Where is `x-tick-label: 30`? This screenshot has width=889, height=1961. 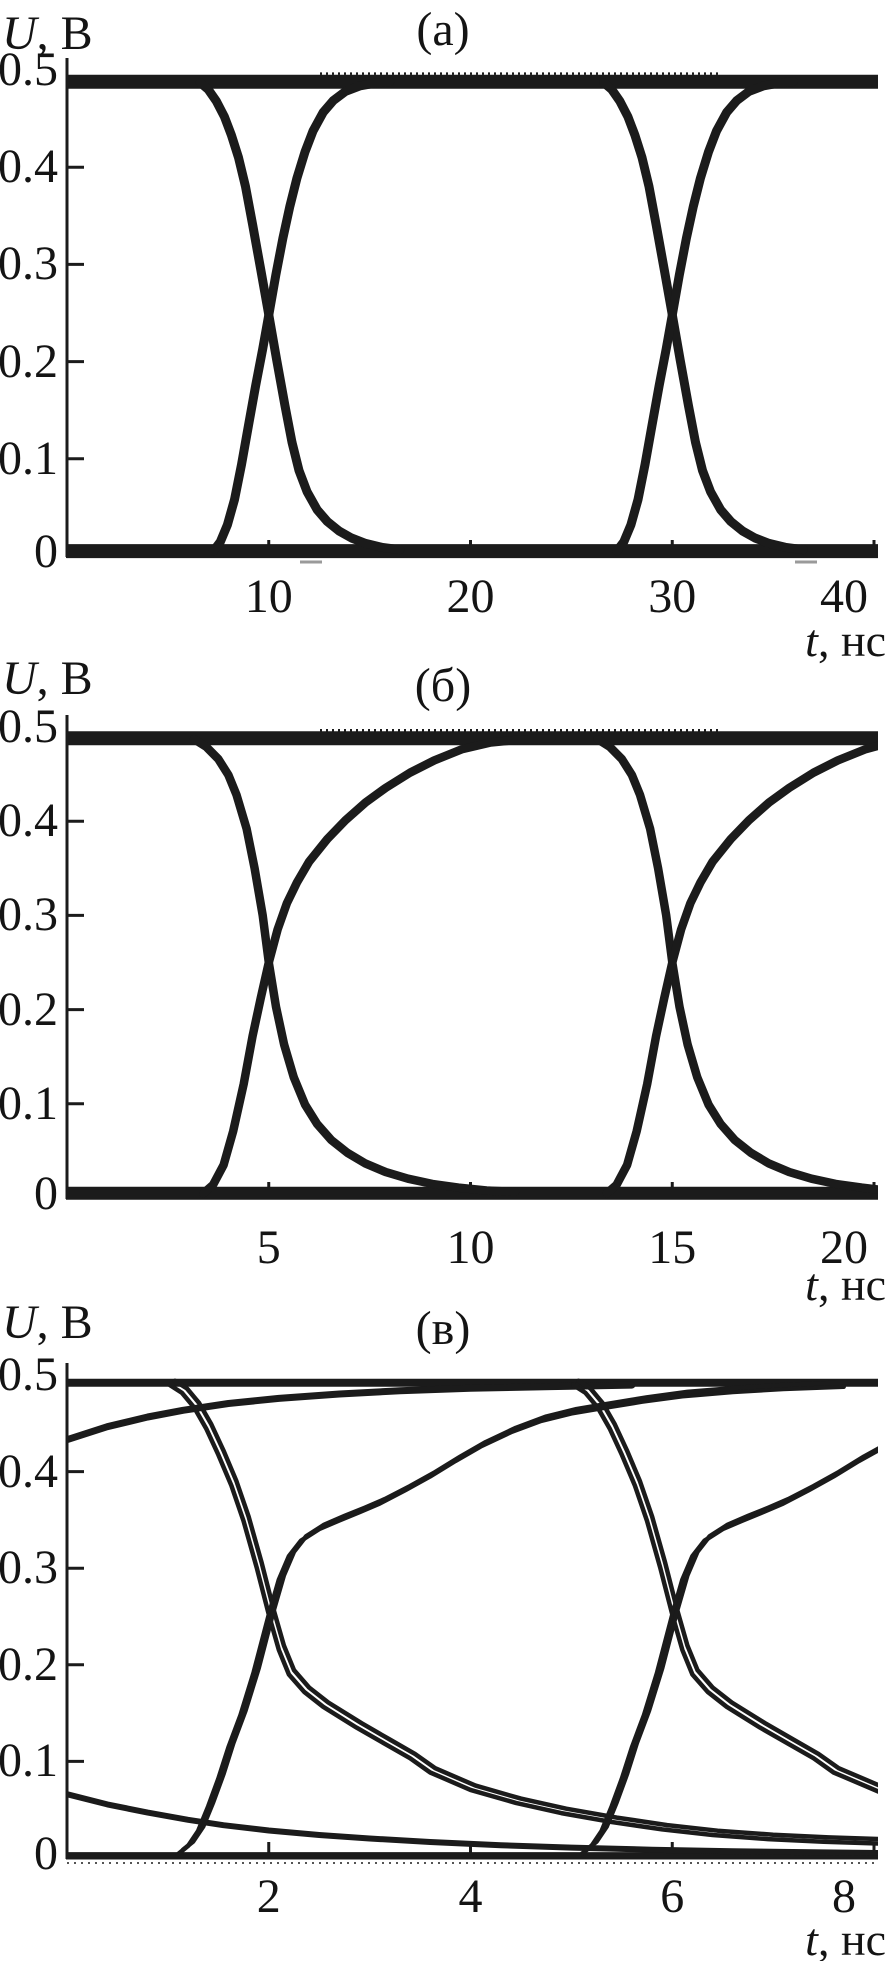
x-tick-label: 30 is located at coordinates (672, 596).